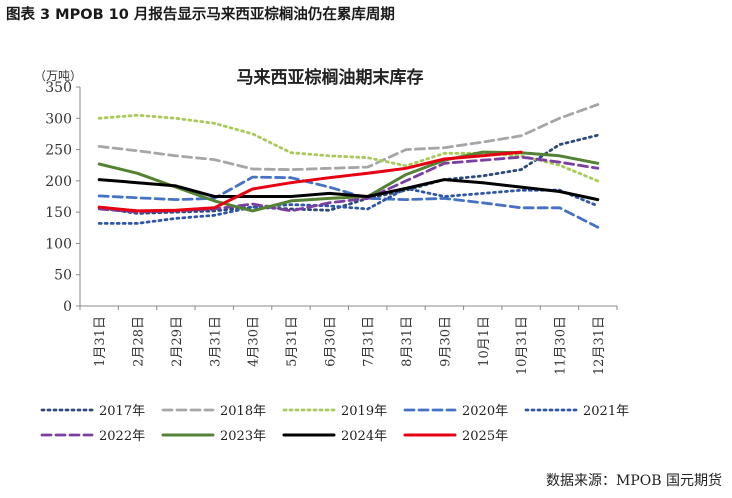  Describe the element at coordinates (348, 205) in the screenshot. I see `series-line-2021年` at that location.